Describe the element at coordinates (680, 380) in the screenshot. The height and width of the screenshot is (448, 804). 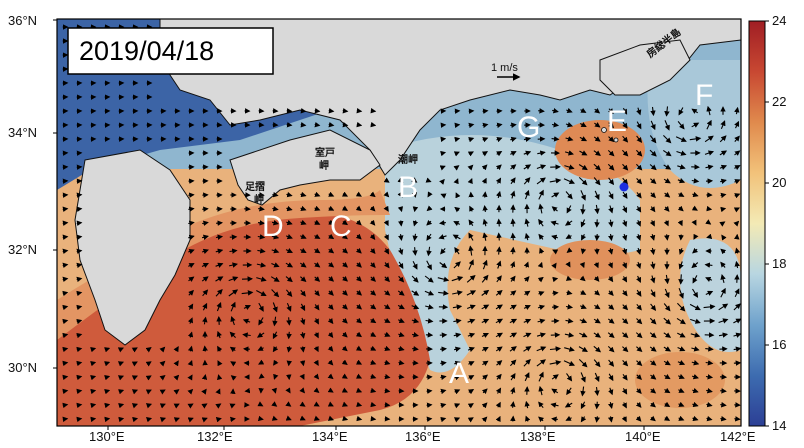
I see `warm-patch-se` at that location.